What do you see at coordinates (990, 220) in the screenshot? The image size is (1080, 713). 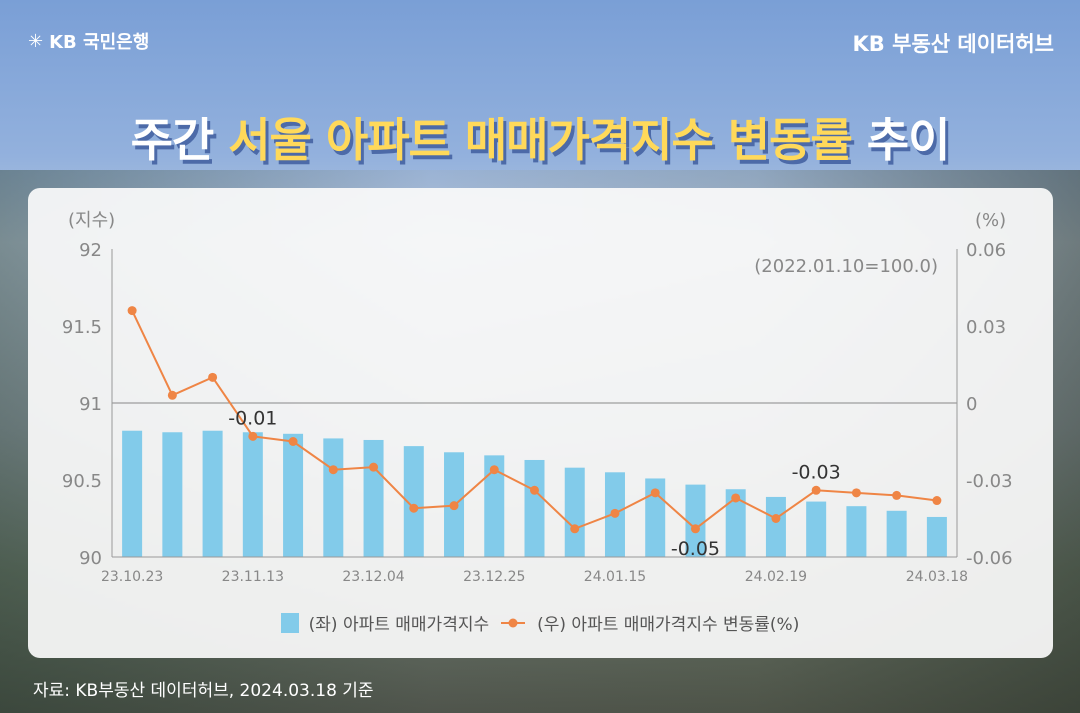 I see `right-axis-unit: (%)` at bounding box center [990, 220].